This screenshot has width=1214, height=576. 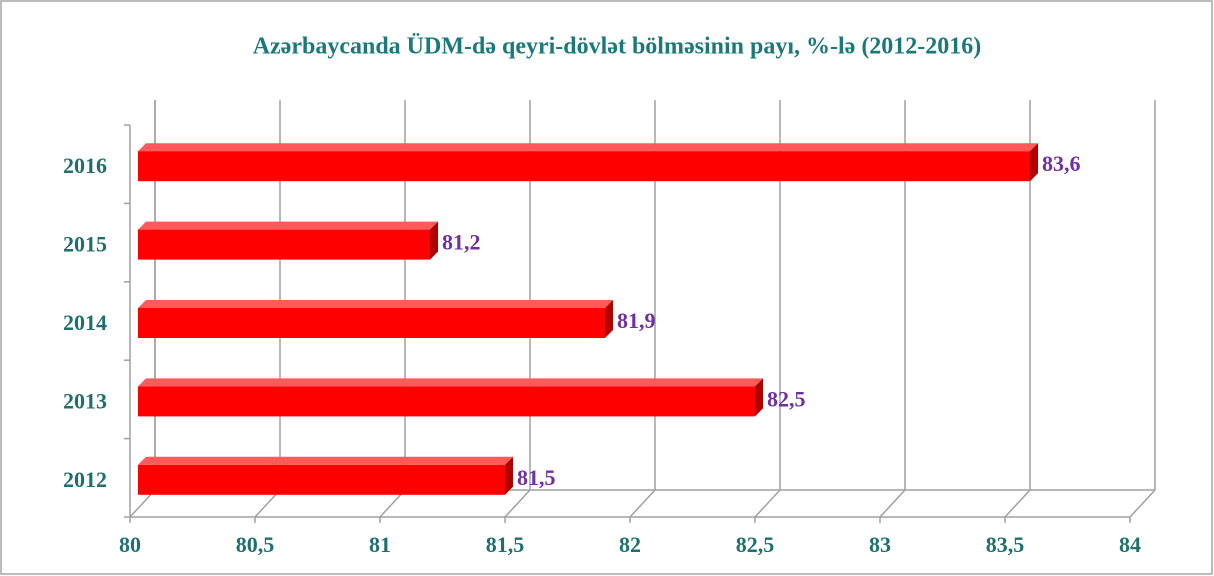 What do you see at coordinates (880, 544) in the screenshot?
I see `x-tick-label: 83` at bounding box center [880, 544].